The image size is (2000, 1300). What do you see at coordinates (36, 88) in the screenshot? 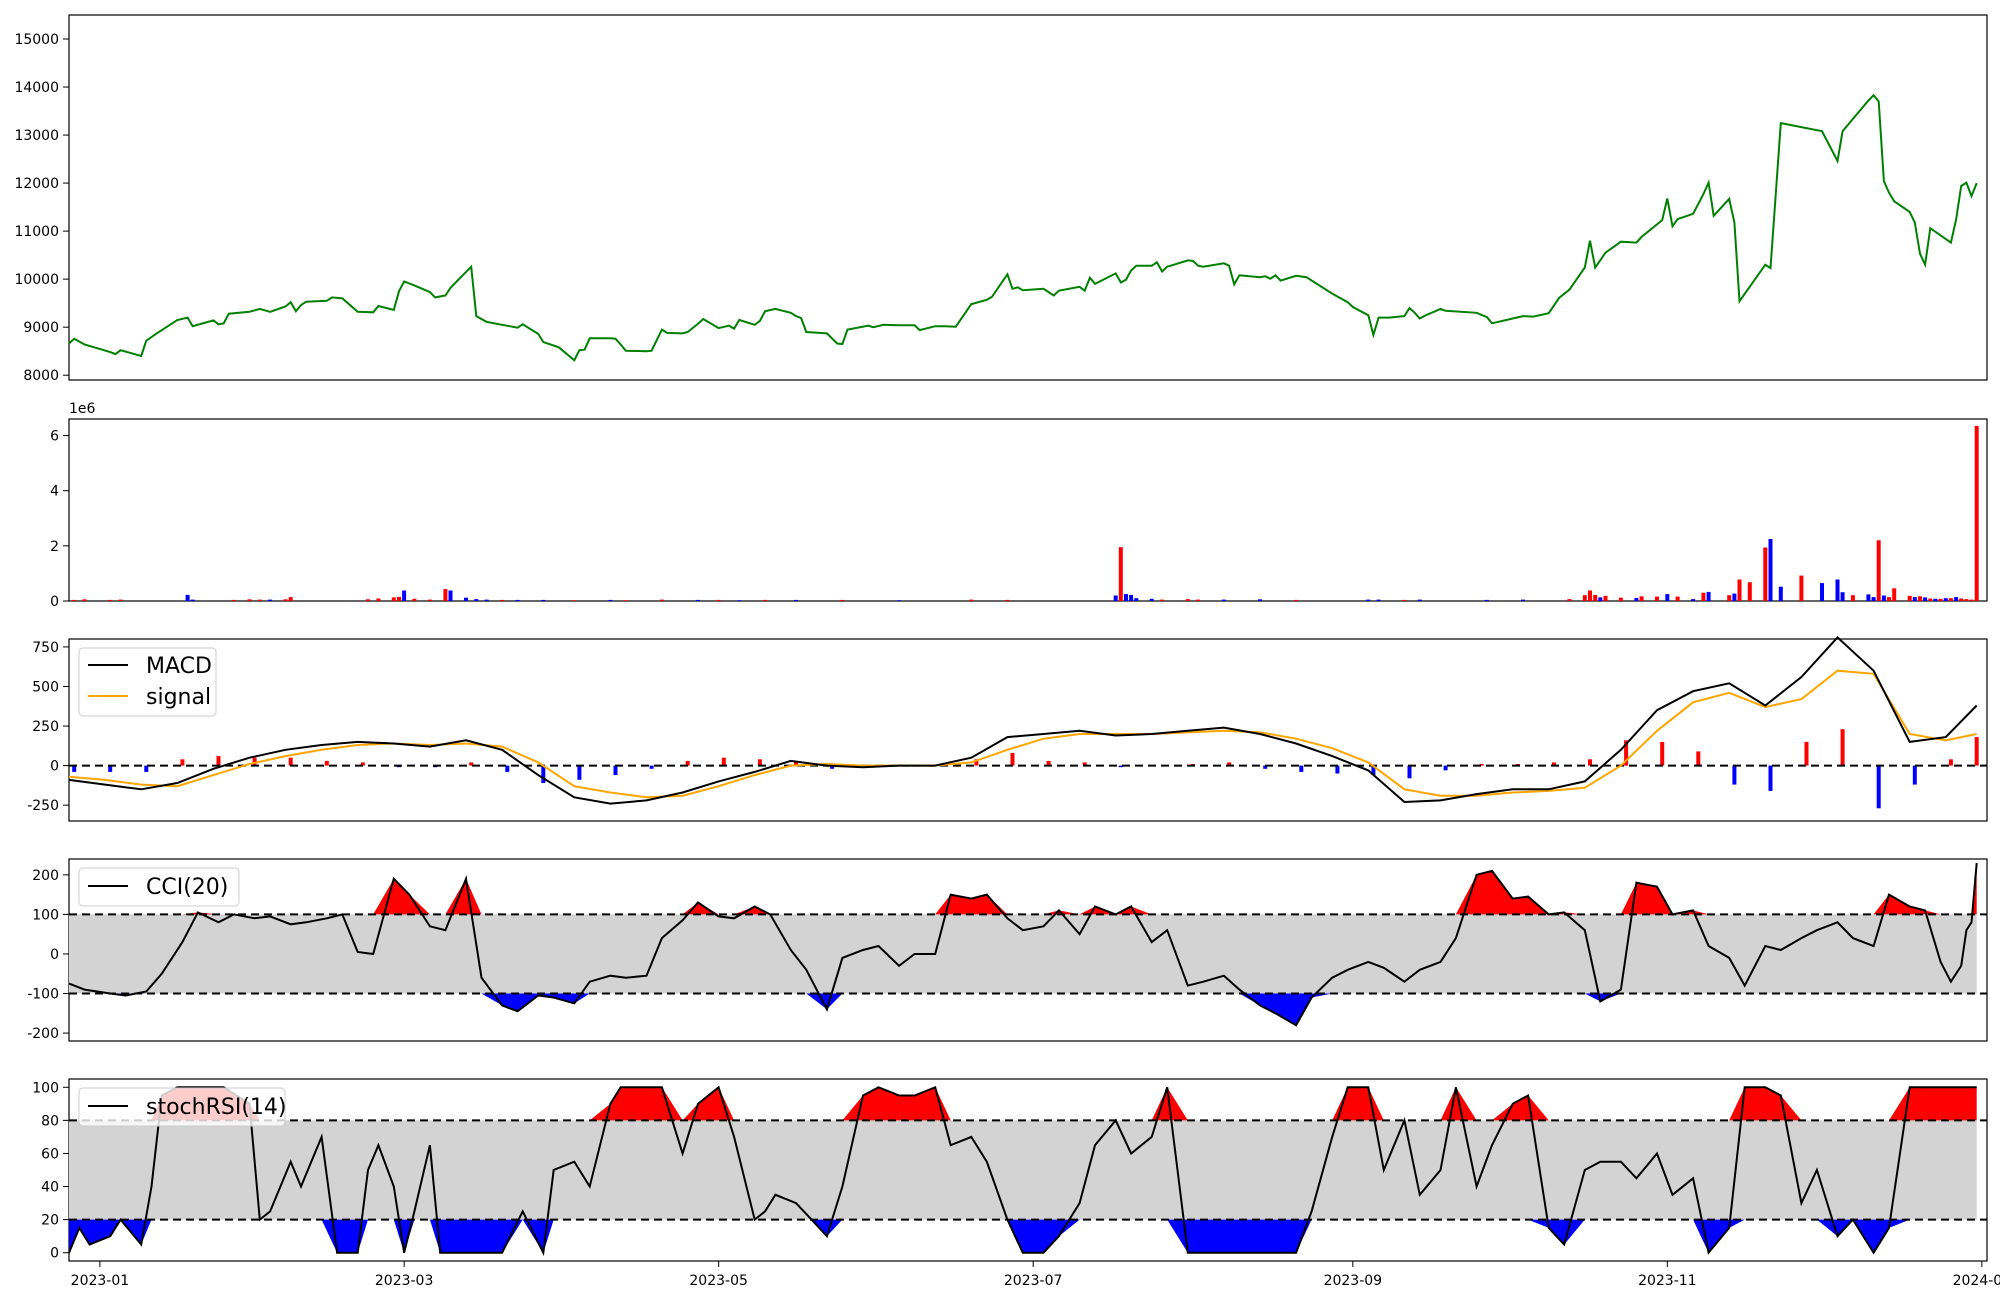
I see `y-tick-label: 14000` at bounding box center [36, 88].